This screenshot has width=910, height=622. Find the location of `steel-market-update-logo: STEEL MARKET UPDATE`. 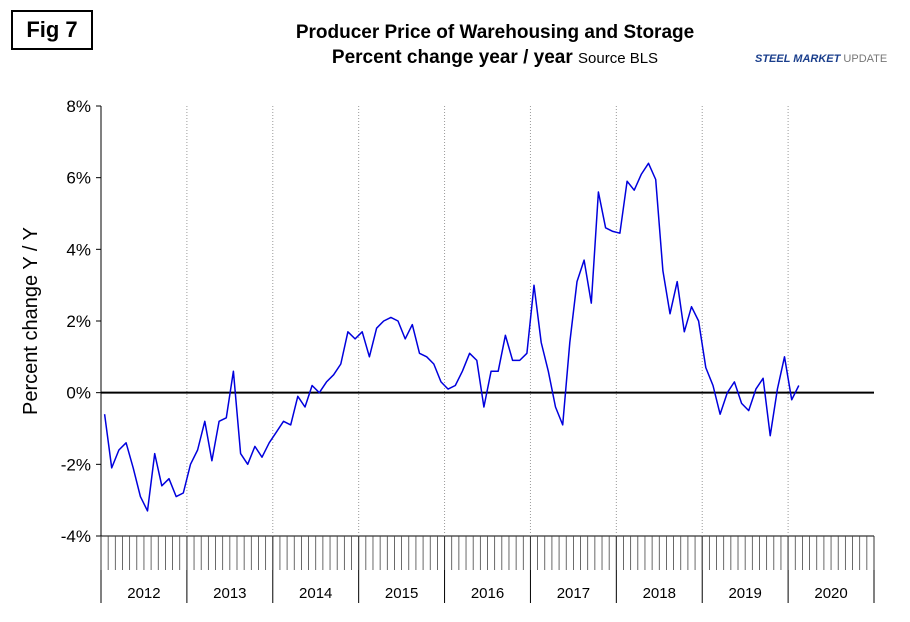

steel-market-update-logo: STEEL MARKET UPDATE is located at coordinates (821, 59).